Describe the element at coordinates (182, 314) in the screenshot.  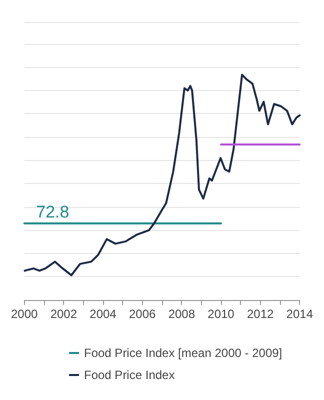
I see `x-tick-label: 2008` at that location.